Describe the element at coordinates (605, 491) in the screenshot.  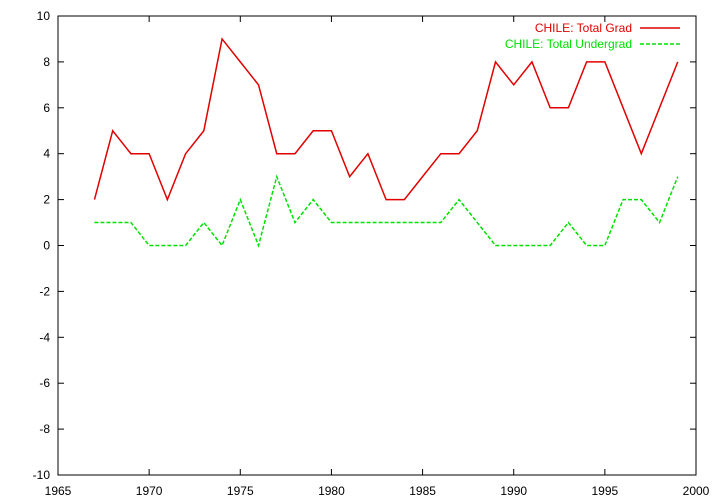
I see `x-tick-label: 1995` at that location.